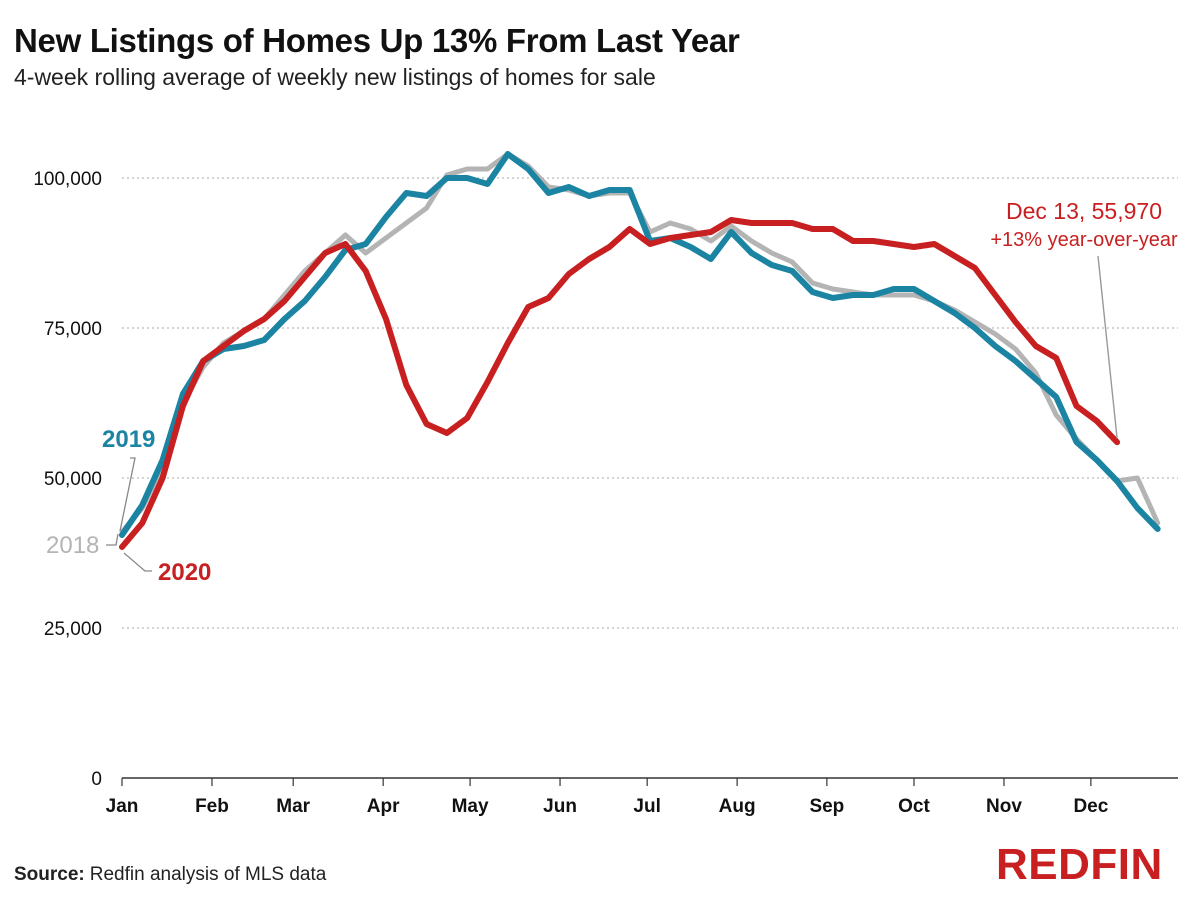 This screenshot has width=1200, height=900. I want to click on x-tick-label-aug: Aug, so click(737, 806).